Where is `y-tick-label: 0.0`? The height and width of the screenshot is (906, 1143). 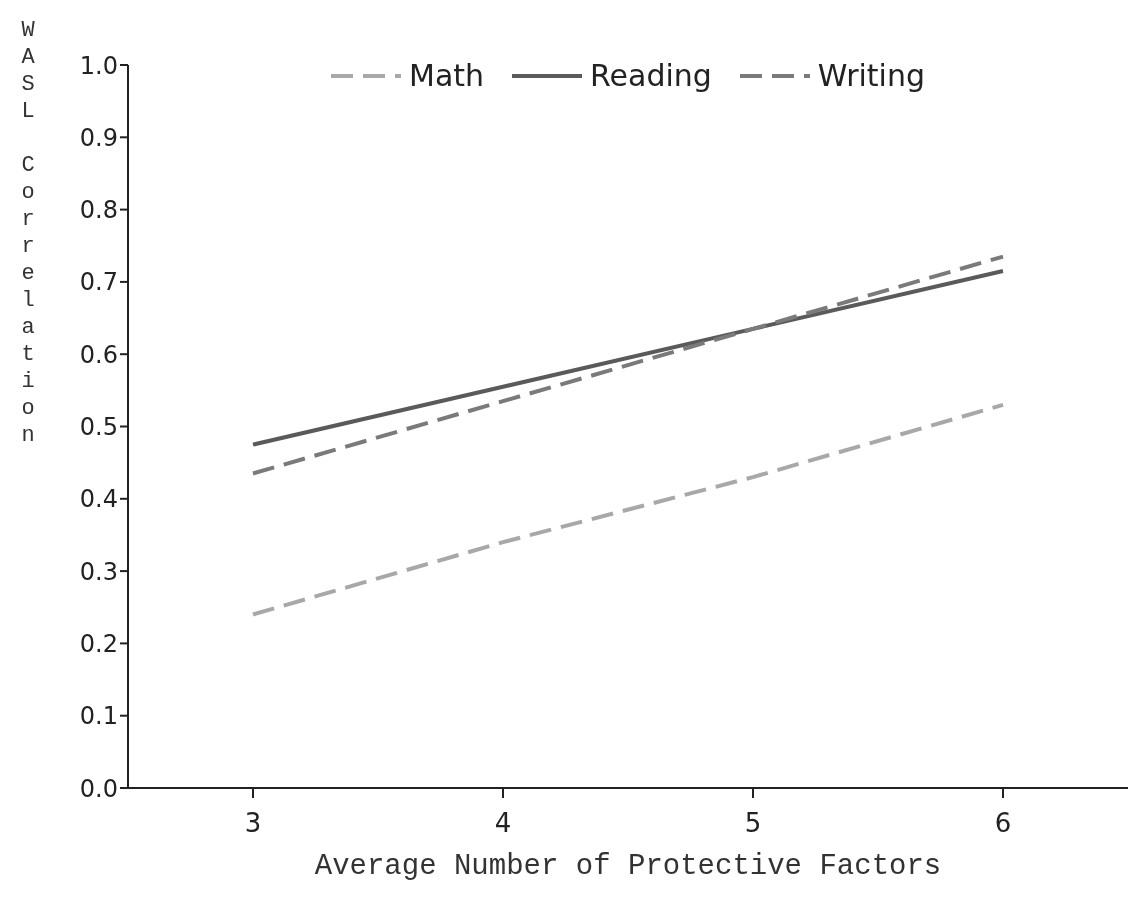
y-tick-label: 0.0 is located at coordinates (98, 788).